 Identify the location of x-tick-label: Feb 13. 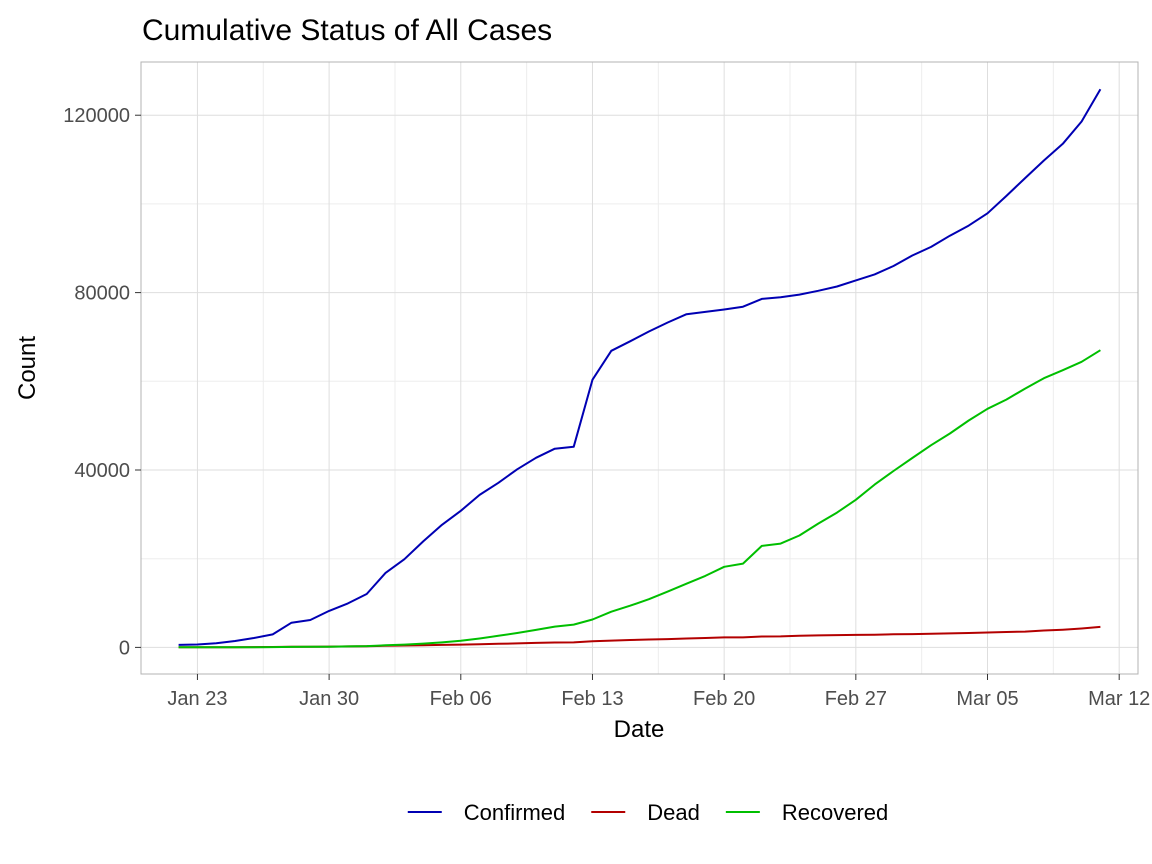
(592, 699).